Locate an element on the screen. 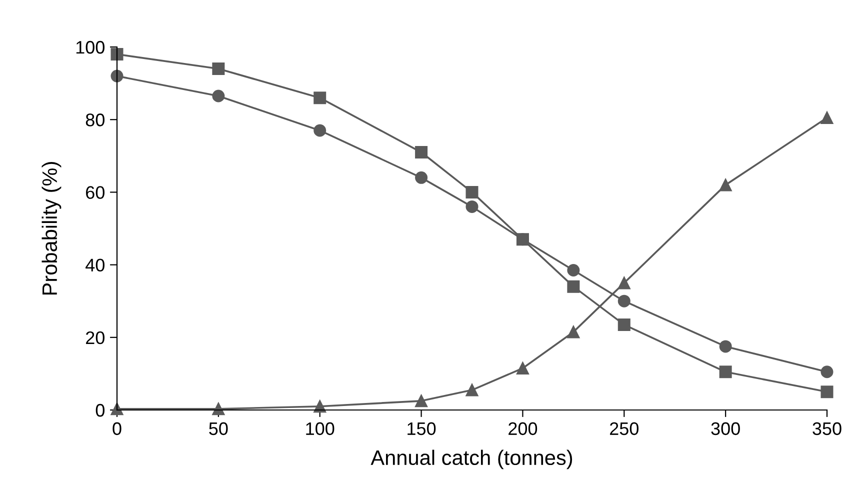  y-tick-label: 0 is located at coordinates (100, 410).